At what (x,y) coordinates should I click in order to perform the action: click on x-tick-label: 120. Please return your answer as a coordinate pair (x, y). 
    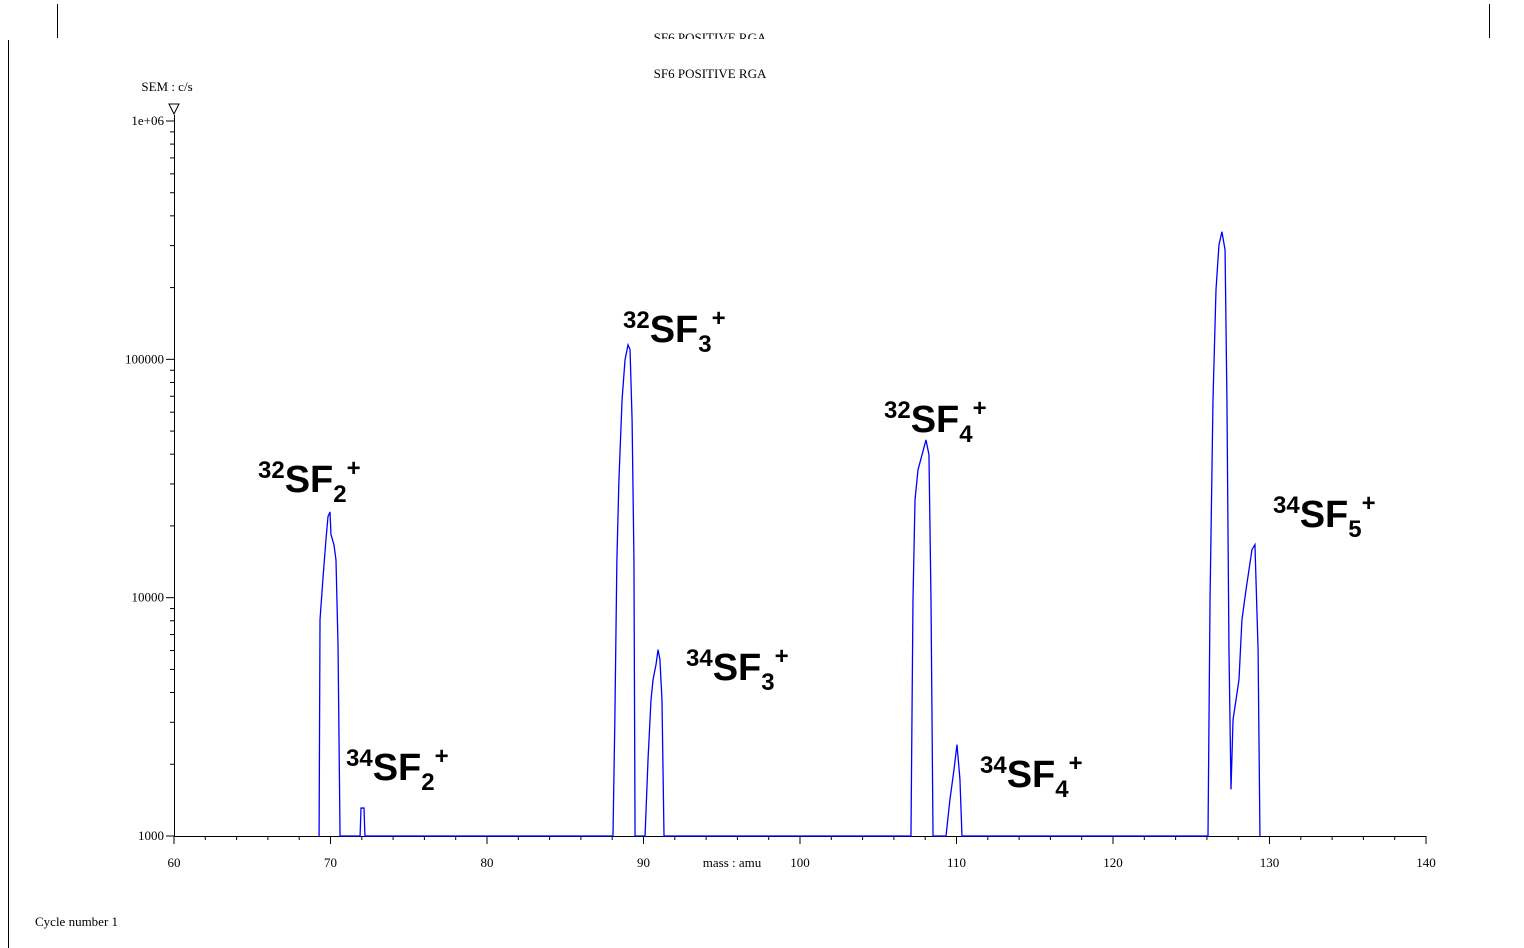
    Looking at the image, I should click on (1113, 862).